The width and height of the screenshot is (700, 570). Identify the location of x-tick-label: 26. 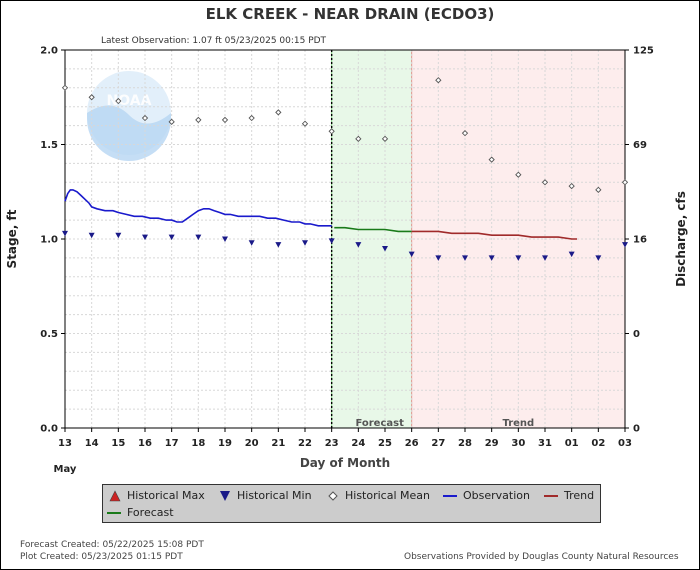
(412, 443).